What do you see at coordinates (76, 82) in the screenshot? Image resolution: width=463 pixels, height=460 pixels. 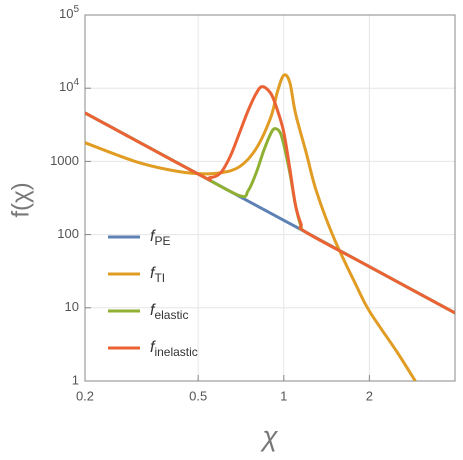 I see `y-tick-label-exponent: 4` at bounding box center [76, 82].